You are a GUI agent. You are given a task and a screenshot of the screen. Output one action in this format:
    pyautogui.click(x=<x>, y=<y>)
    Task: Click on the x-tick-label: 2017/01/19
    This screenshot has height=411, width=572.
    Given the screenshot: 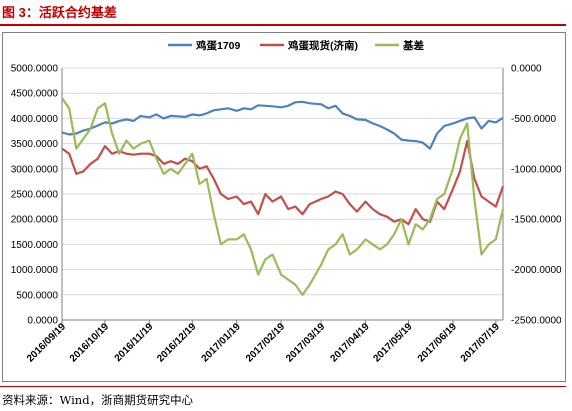 What is the action you would take?
    pyautogui.click(x=221, y=342)
    